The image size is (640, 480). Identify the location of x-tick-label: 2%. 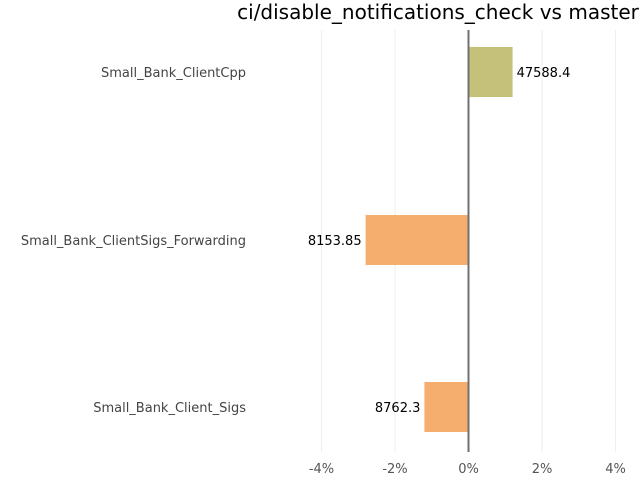
(542, 469).